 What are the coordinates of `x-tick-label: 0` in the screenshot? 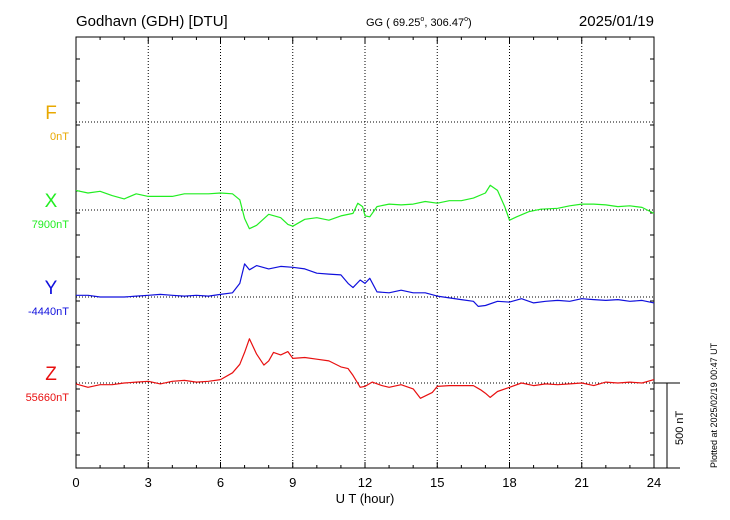 It's located at (75, 482).